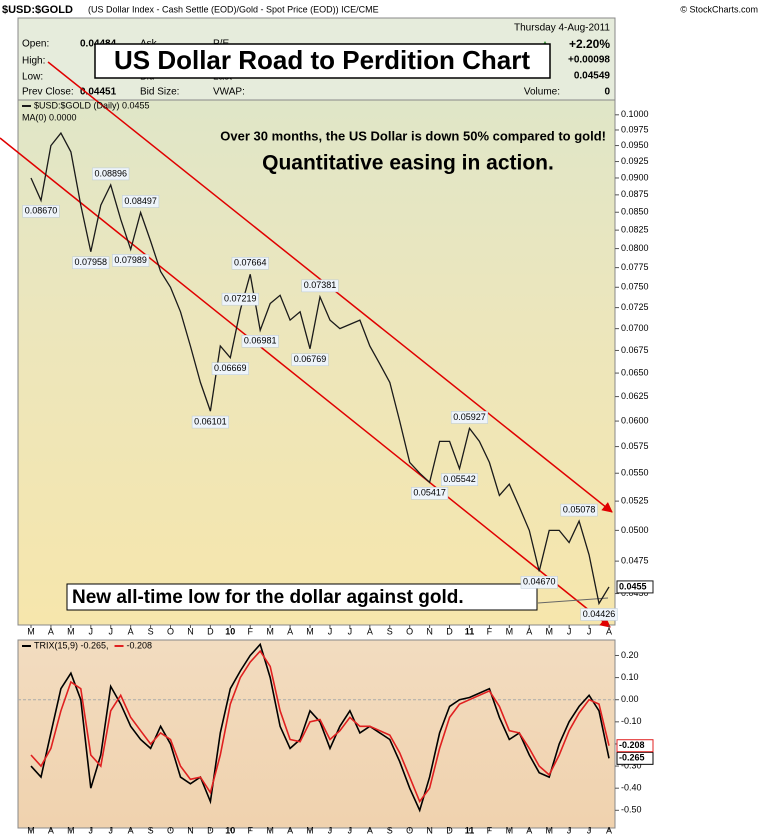 This screenshot has width=770, height=838. What do you see at coordinates (630, 677) in the screenshot?
I see `y-tick-label: 0.10` at bounding box center [630, 677].